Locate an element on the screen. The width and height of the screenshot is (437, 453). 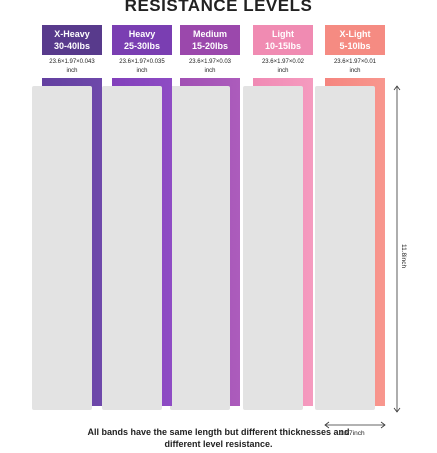
title: RESISTANCE LEVELS is located at coordinates (218, 7).